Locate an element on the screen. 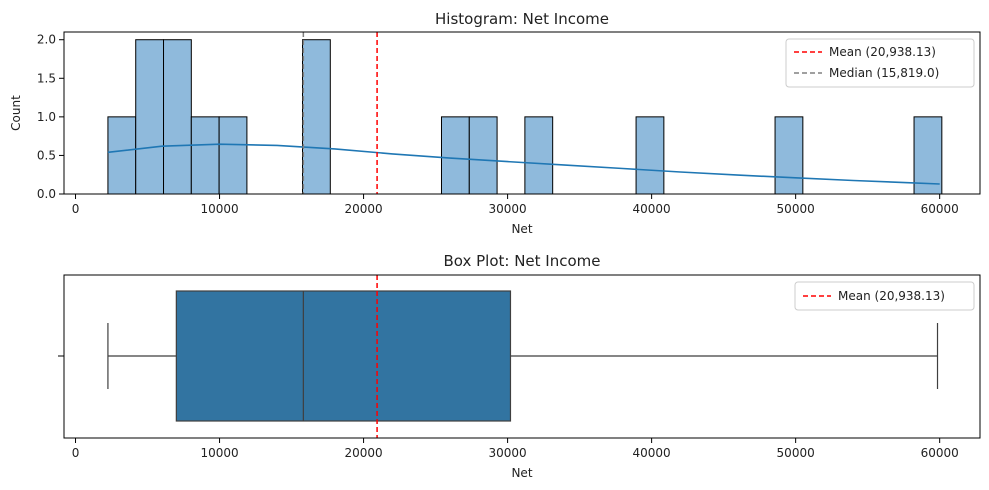 This screenshot has width=989, height=490. histogram-y-label: Count is located at coordinates (16, 113).